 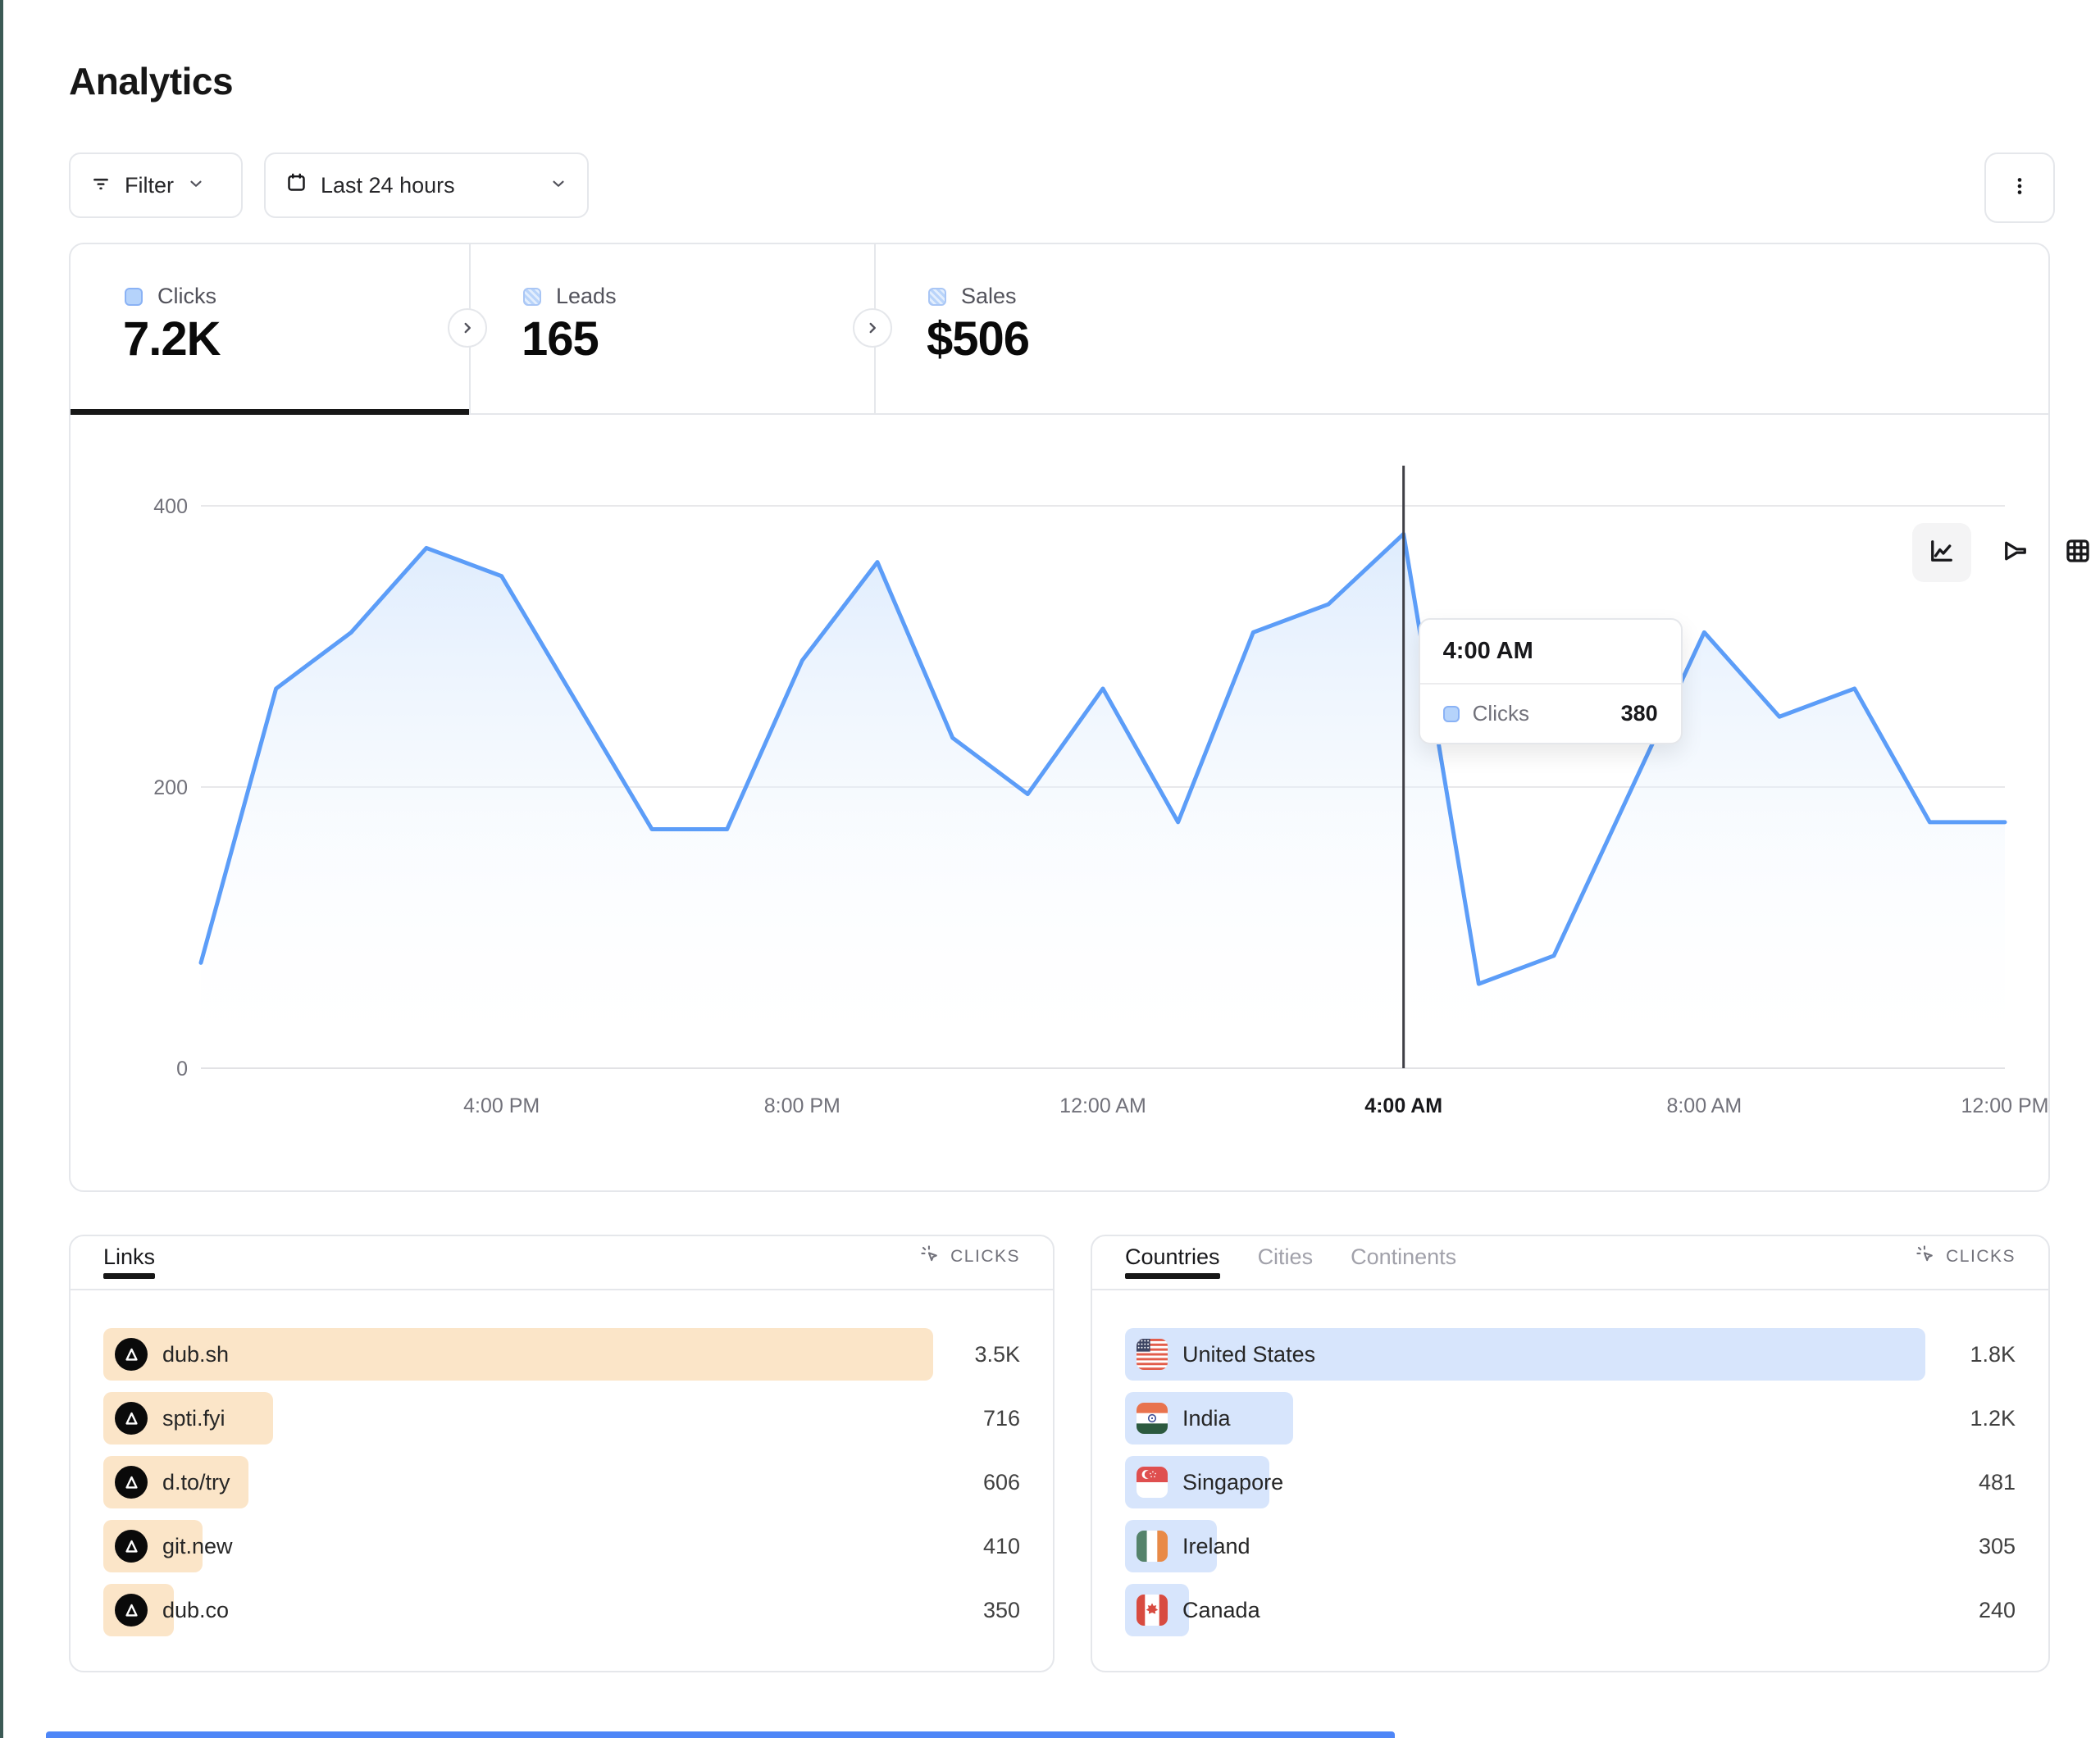 I want to click on links-metric-toggle: CLICKS, so click(x=969, y=1257).